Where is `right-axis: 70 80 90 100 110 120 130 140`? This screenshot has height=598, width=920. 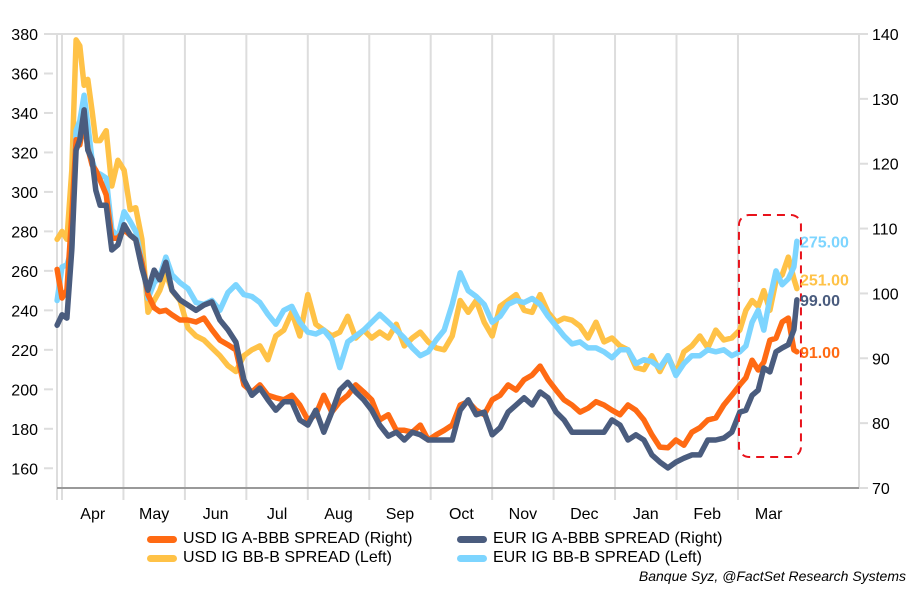 right-axis: 70 80 90 100 110 120 130 140 is located at coordinates (879, 262).